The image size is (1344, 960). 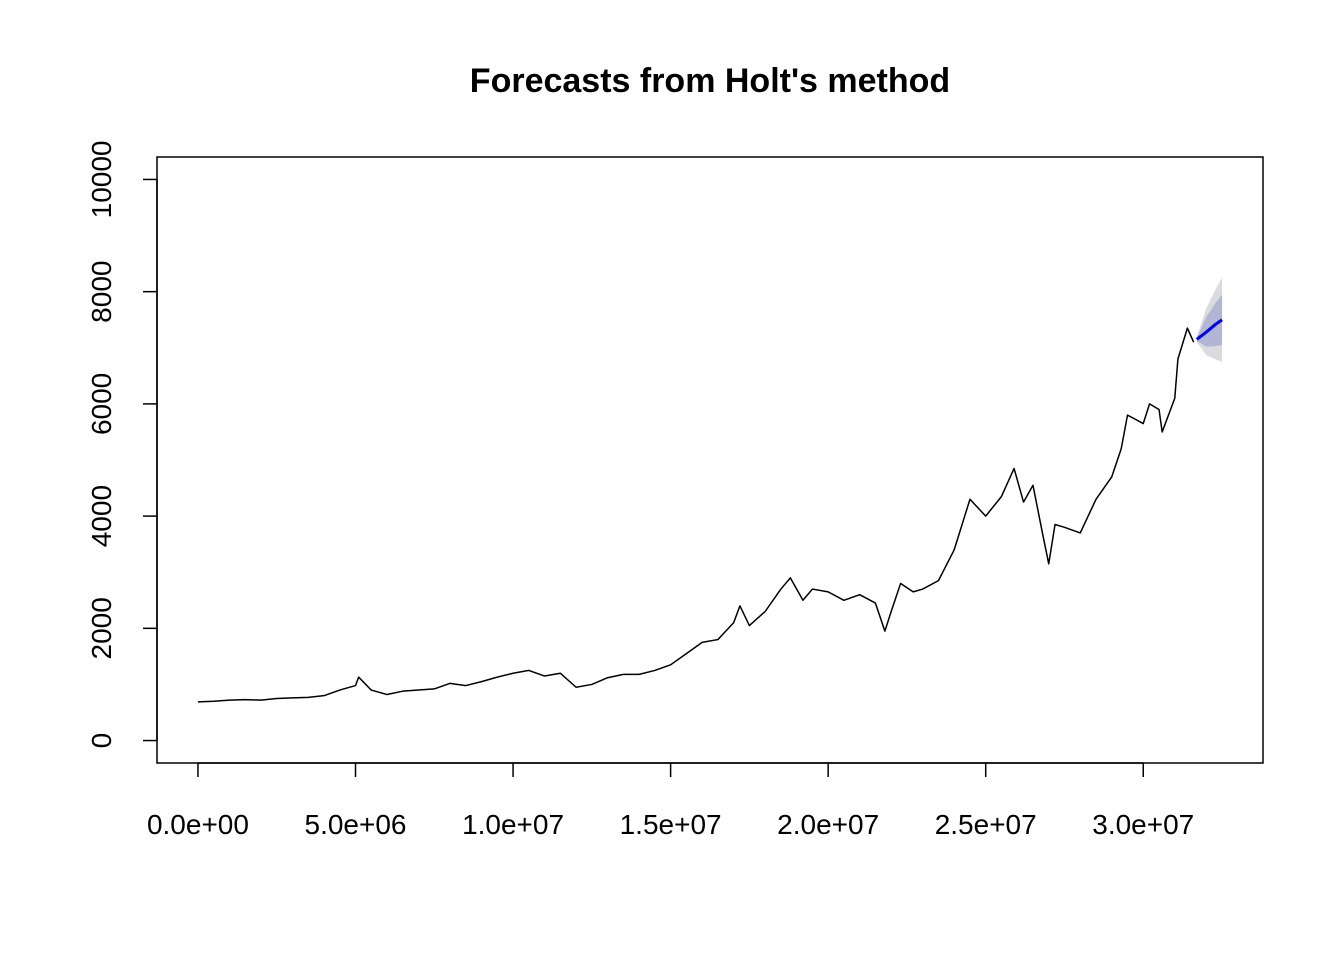 I want to click on x-tick-label: 1.0e+07, so click(x=513, y=824).